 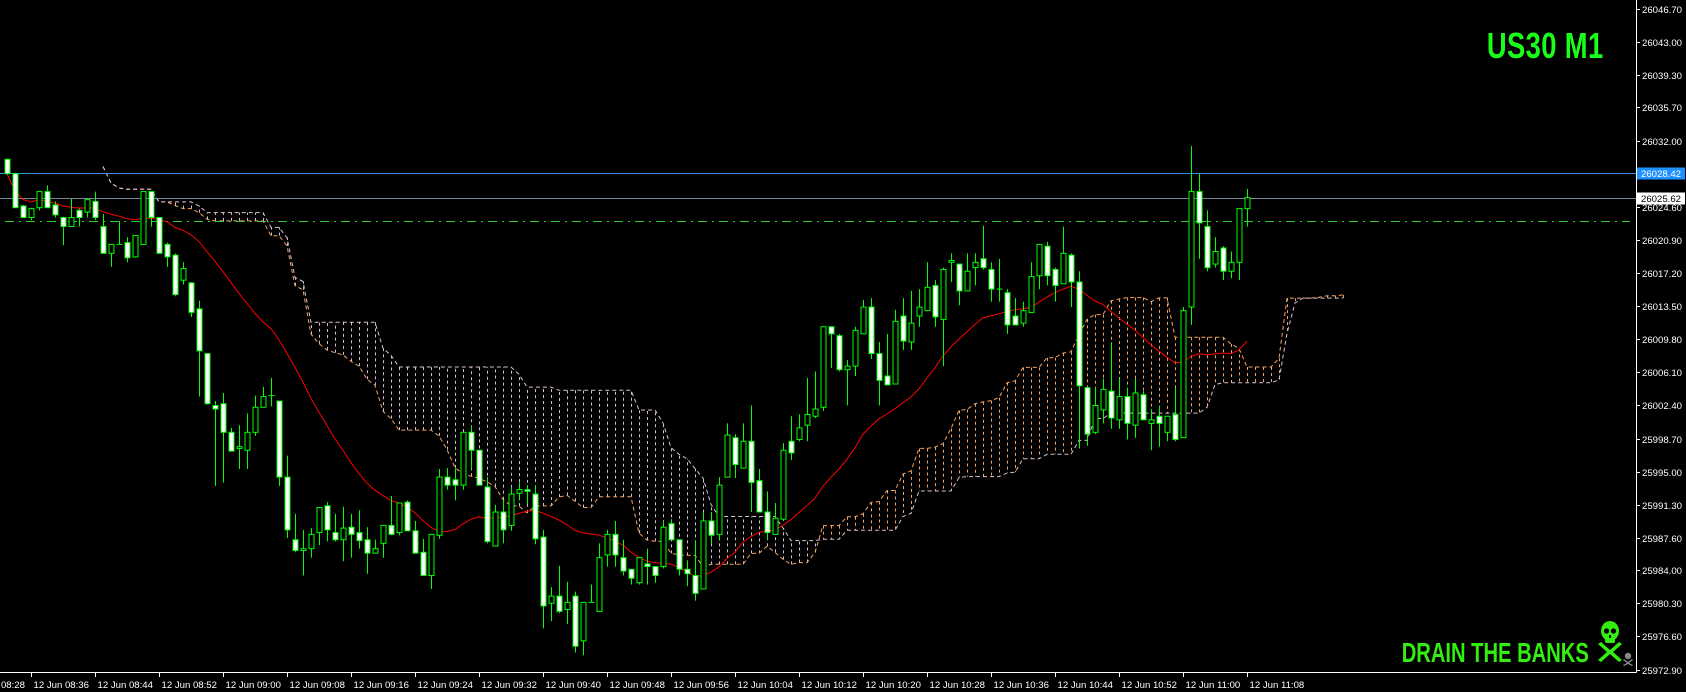 What do you see at coordinates (1662, 440) in the screenshot?
I see `price-tick-label: 25998.70` at bounding box center [1662, 440].